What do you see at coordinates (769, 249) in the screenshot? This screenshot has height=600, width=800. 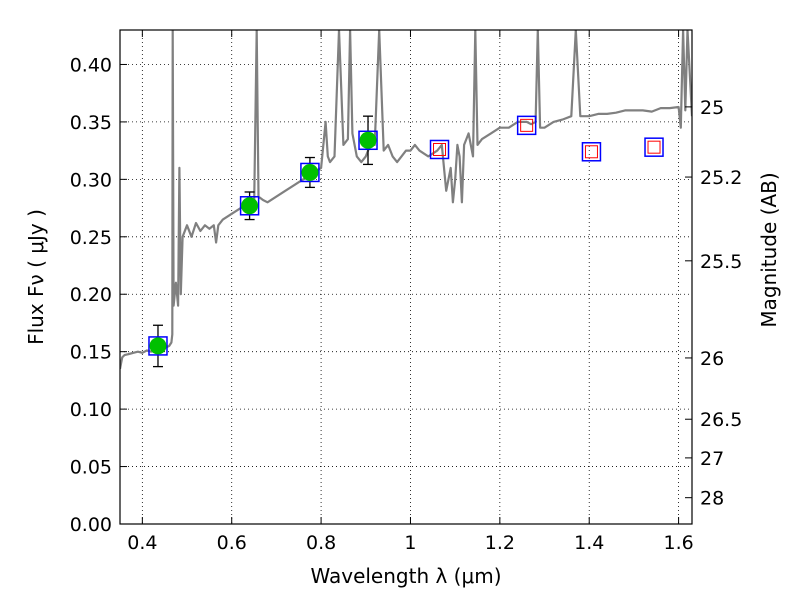 I see `right-axis-label: Magnitude (AB)` at bounding box center [769, 249].